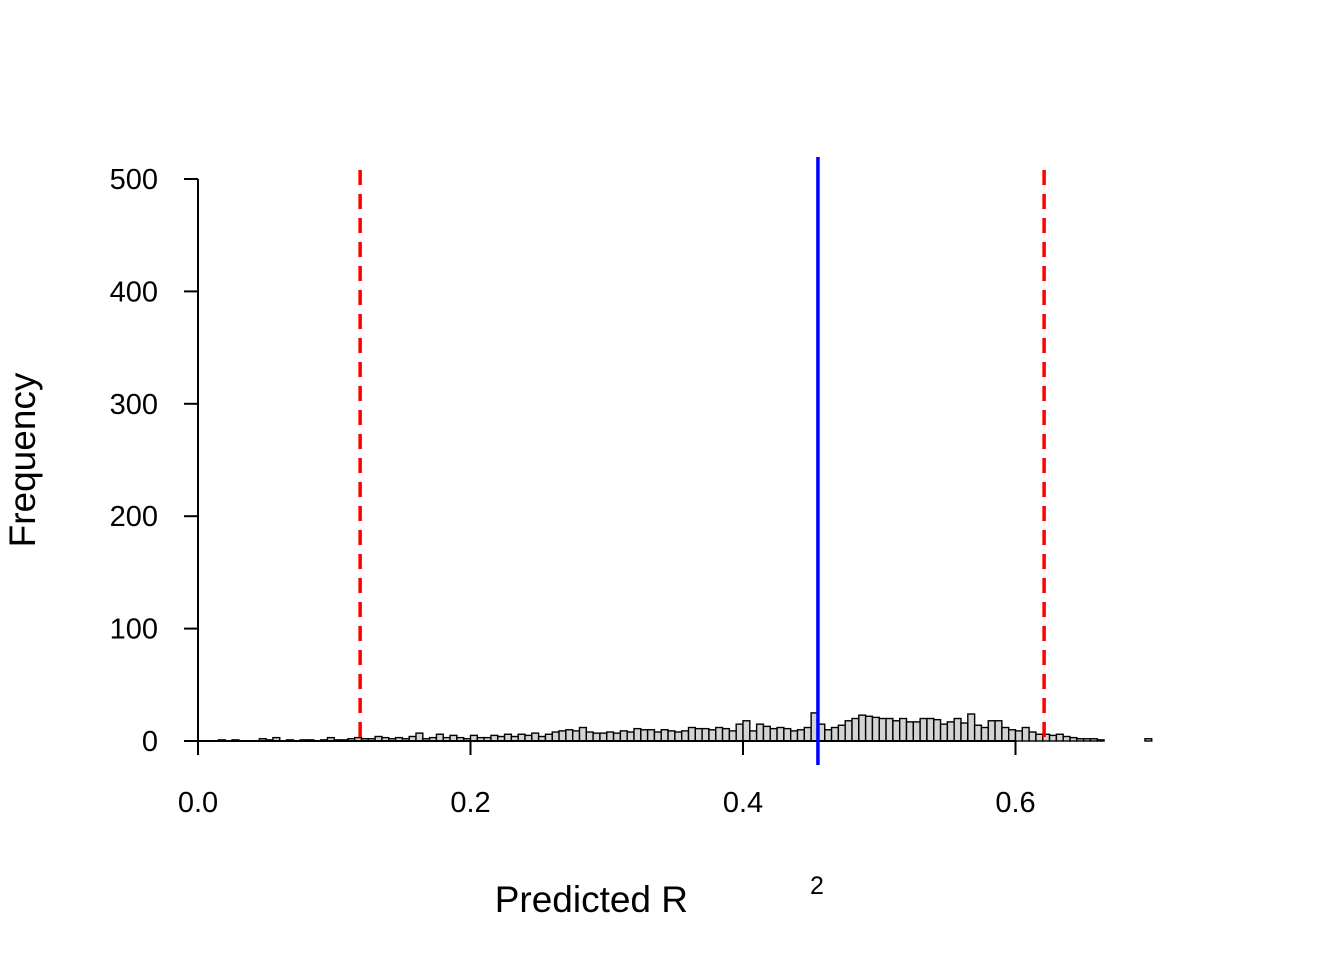 This screenshot has width=1344, height=960. Describe the element at coordinates (134, 292) in the screenshot. I see `y-tick-label: 400` at that location.